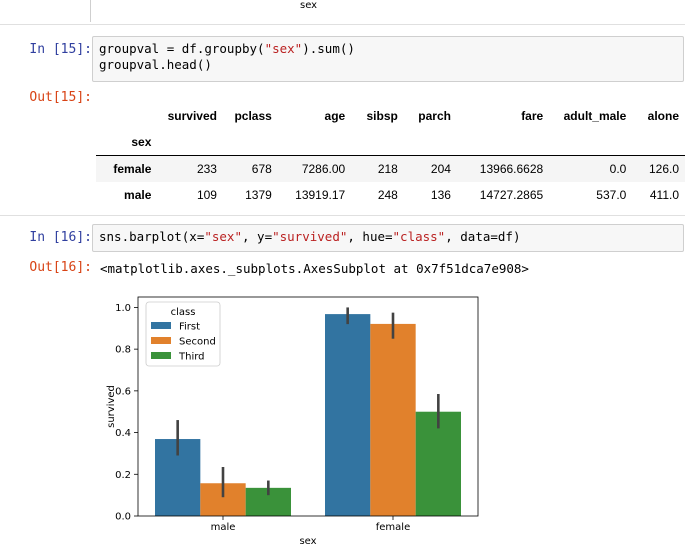  Describe the element at coordinates (123, 391) in the screenshot. I see `y-tick-label: 0.6` at that location.